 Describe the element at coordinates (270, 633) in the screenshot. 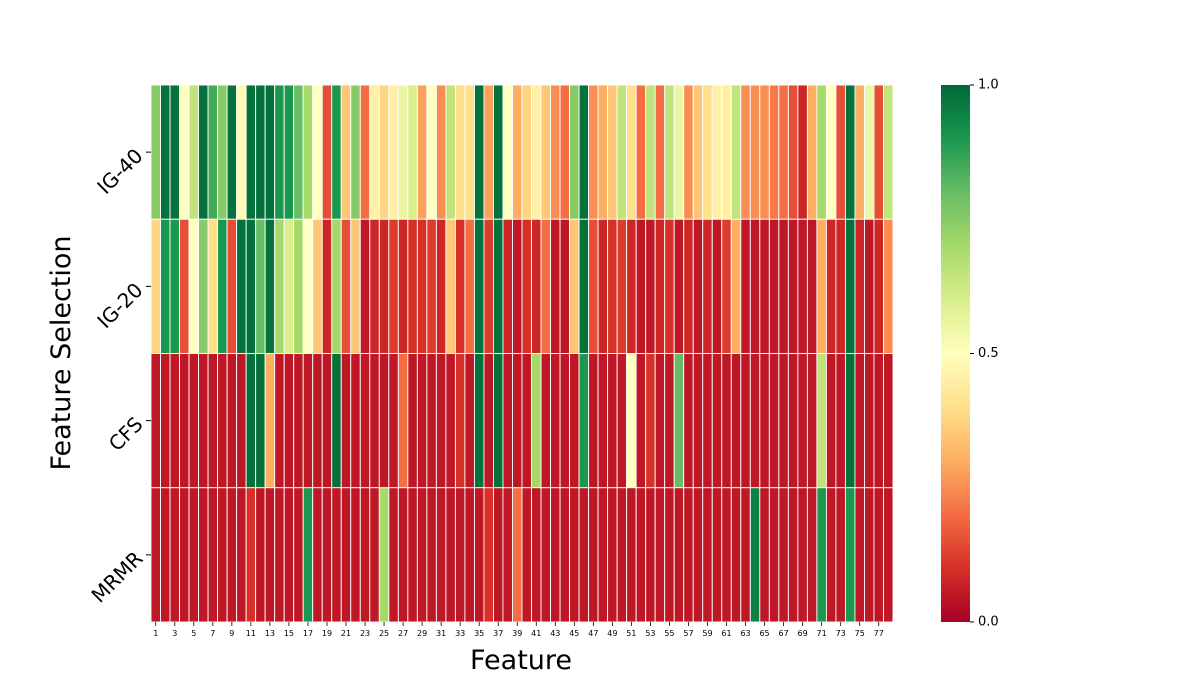

I see `x-tick-label: 13` at that location.